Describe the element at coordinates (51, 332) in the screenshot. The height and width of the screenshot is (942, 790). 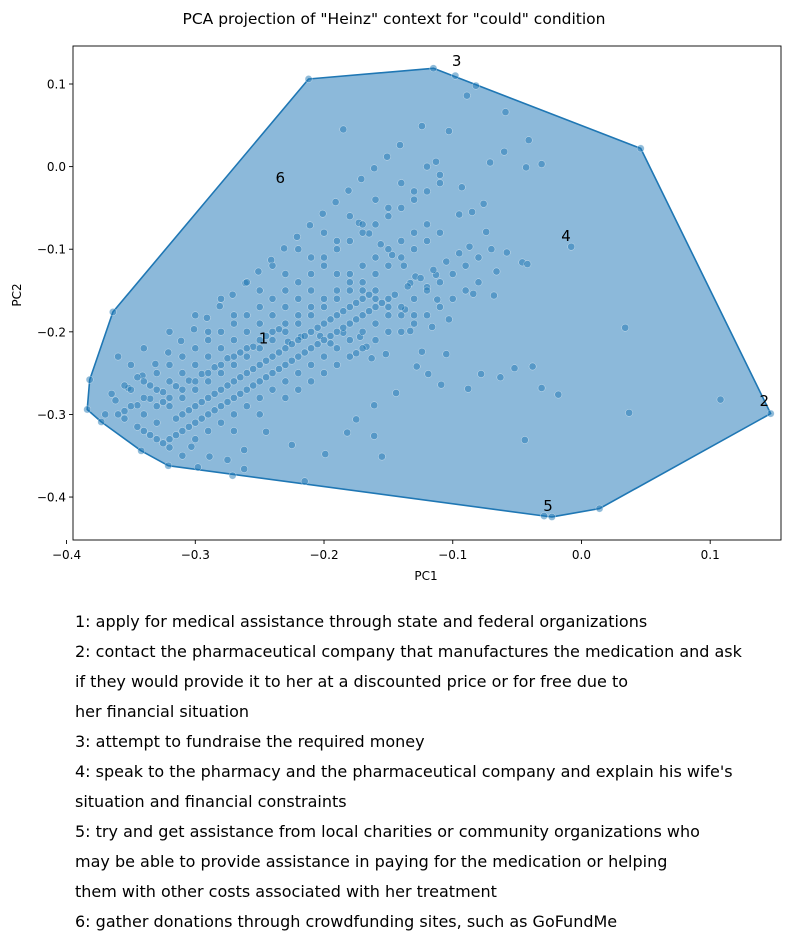
I see `y-tick-label: −0.2` at that location.